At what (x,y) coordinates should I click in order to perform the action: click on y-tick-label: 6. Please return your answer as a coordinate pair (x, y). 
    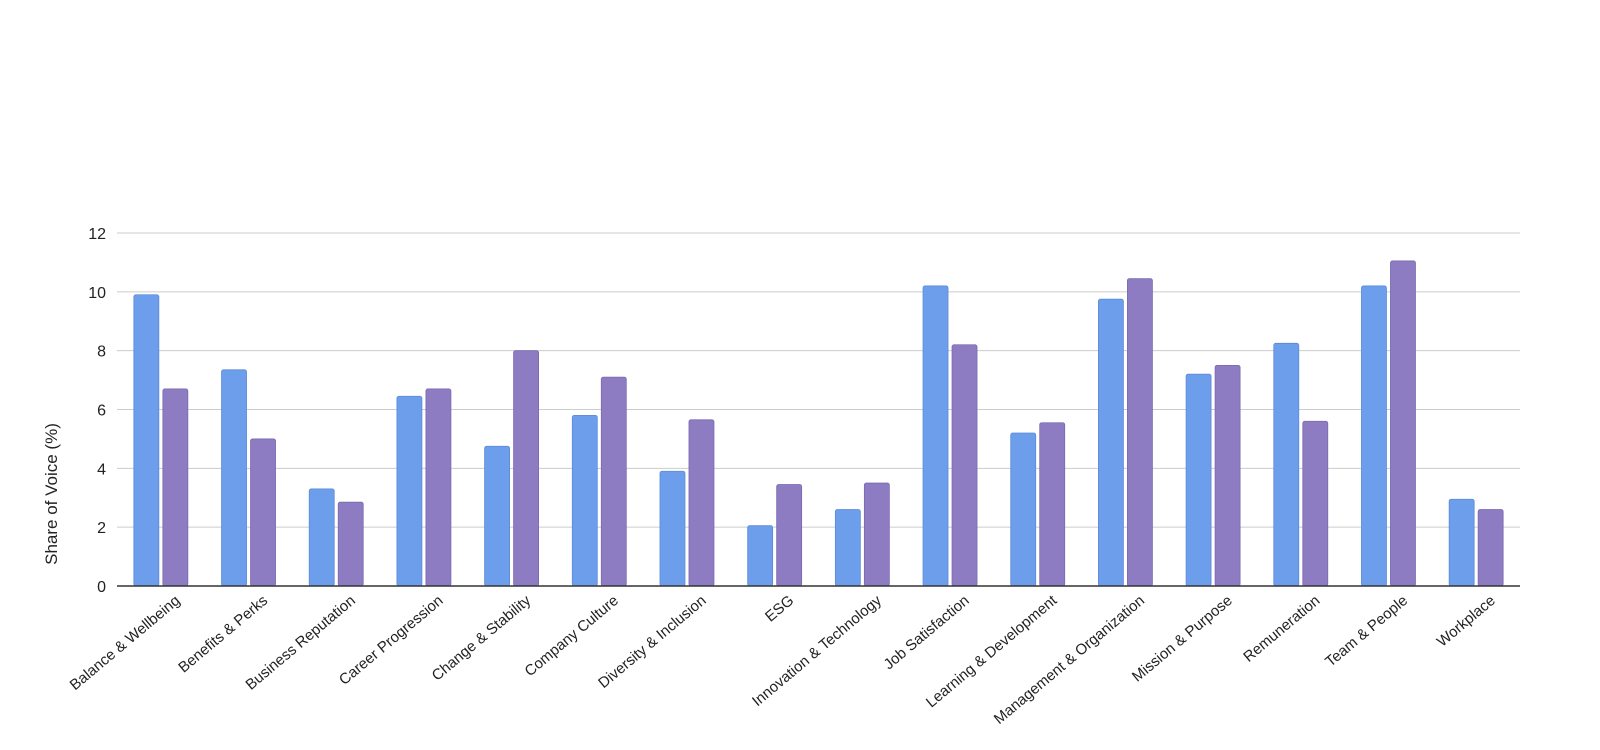
    Looking at the image, I should click on (101, 411).